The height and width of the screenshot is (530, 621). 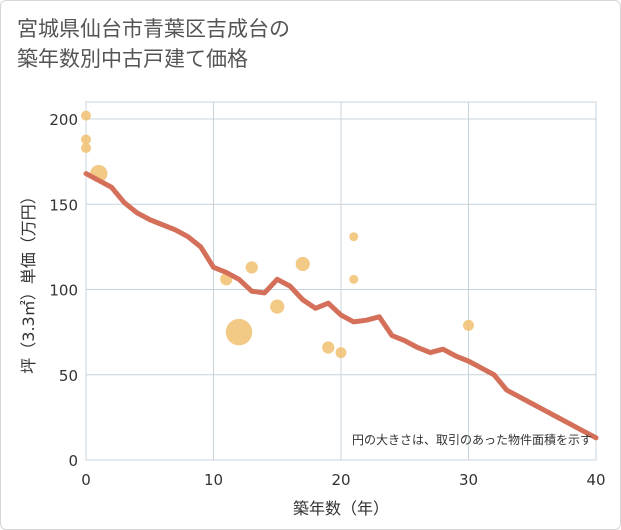 I want to click on bubble-size-note: 円の大きさは、取引のあった物件面積を示す, so click(x=472, y=439).